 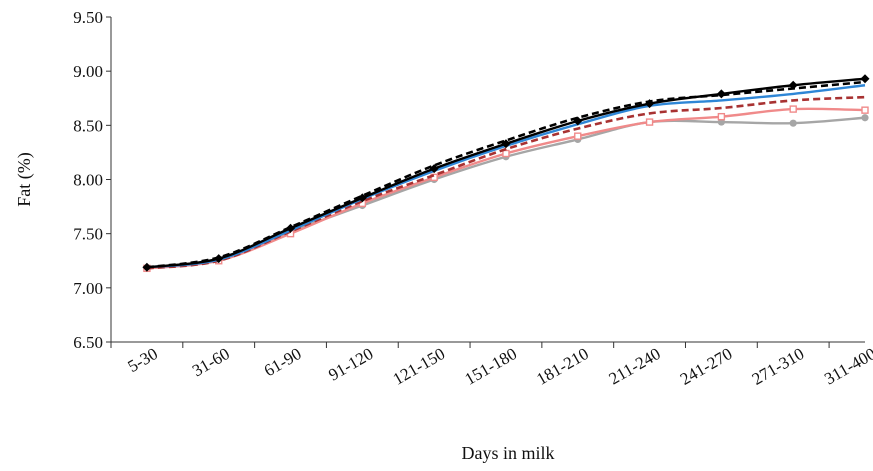 What do you see at coordinates (508, 453) in the screenshot?
I see `x-axis-title: Days in milk` at bounding box center [508, 453].